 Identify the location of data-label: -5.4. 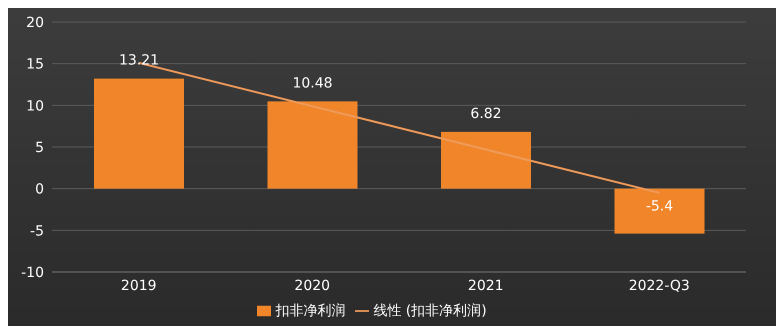
(660, 206).